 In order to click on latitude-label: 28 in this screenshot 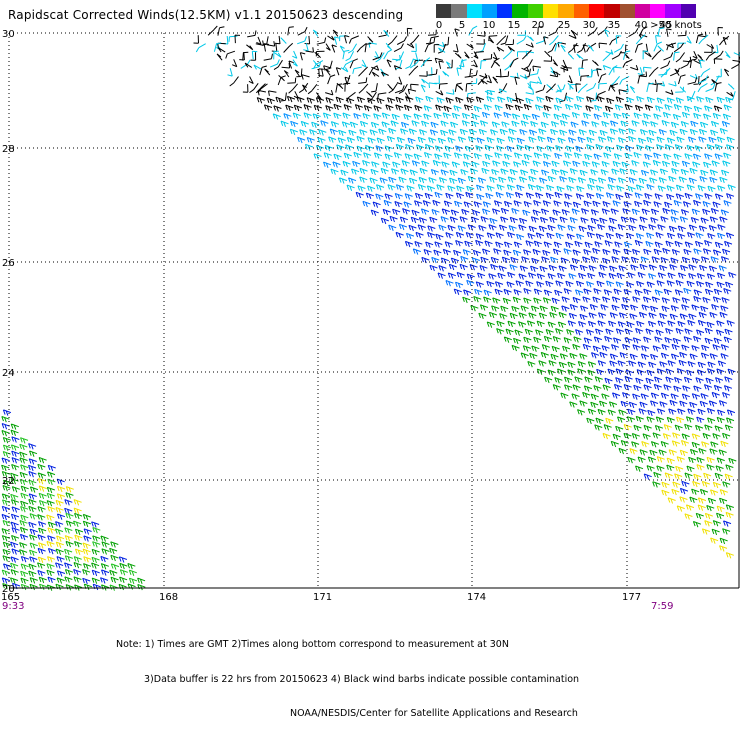, I will do `click(8, 149)`.